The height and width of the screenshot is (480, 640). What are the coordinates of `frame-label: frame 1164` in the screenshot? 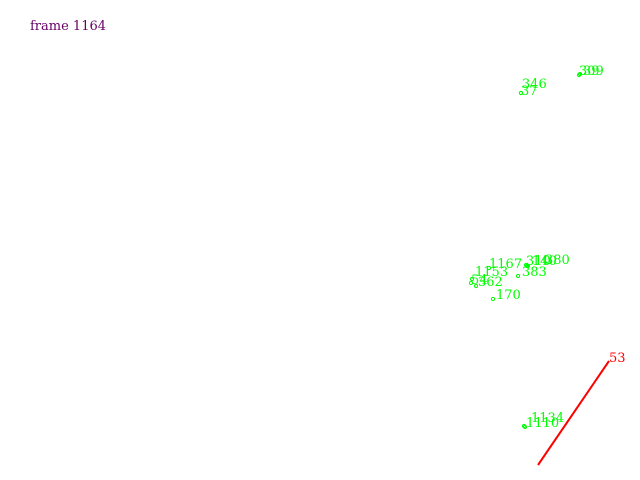 It's located at (68, 26).